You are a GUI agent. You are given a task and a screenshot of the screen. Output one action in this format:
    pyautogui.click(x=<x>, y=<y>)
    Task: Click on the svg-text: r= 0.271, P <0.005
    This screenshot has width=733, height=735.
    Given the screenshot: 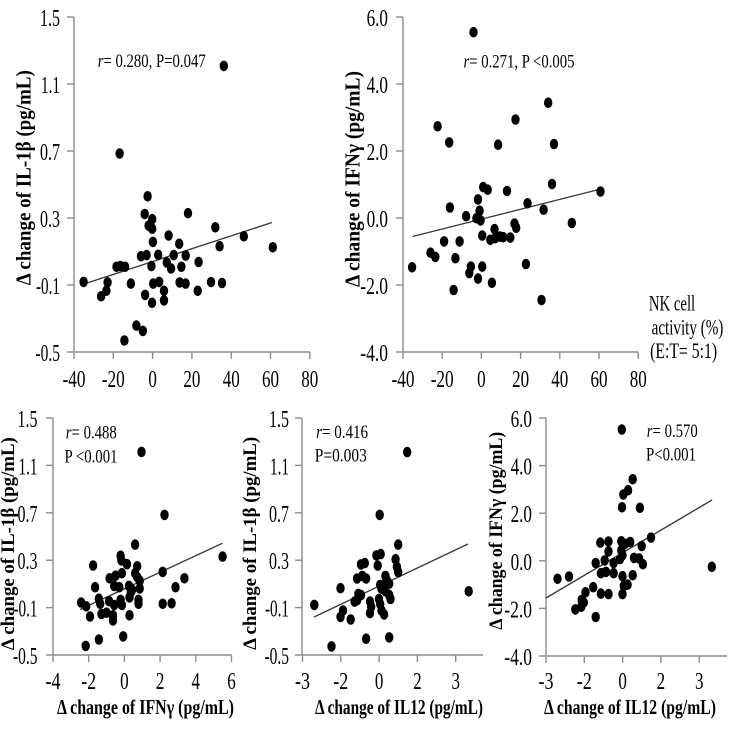 What is the action you would take?
    pyautogui.click(x=519, y=62)
    